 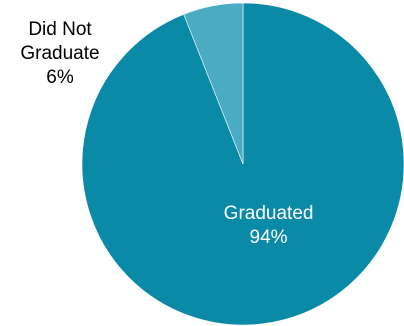 I want to click on slice-category-label: Did Not, so click(x=60, y=29).